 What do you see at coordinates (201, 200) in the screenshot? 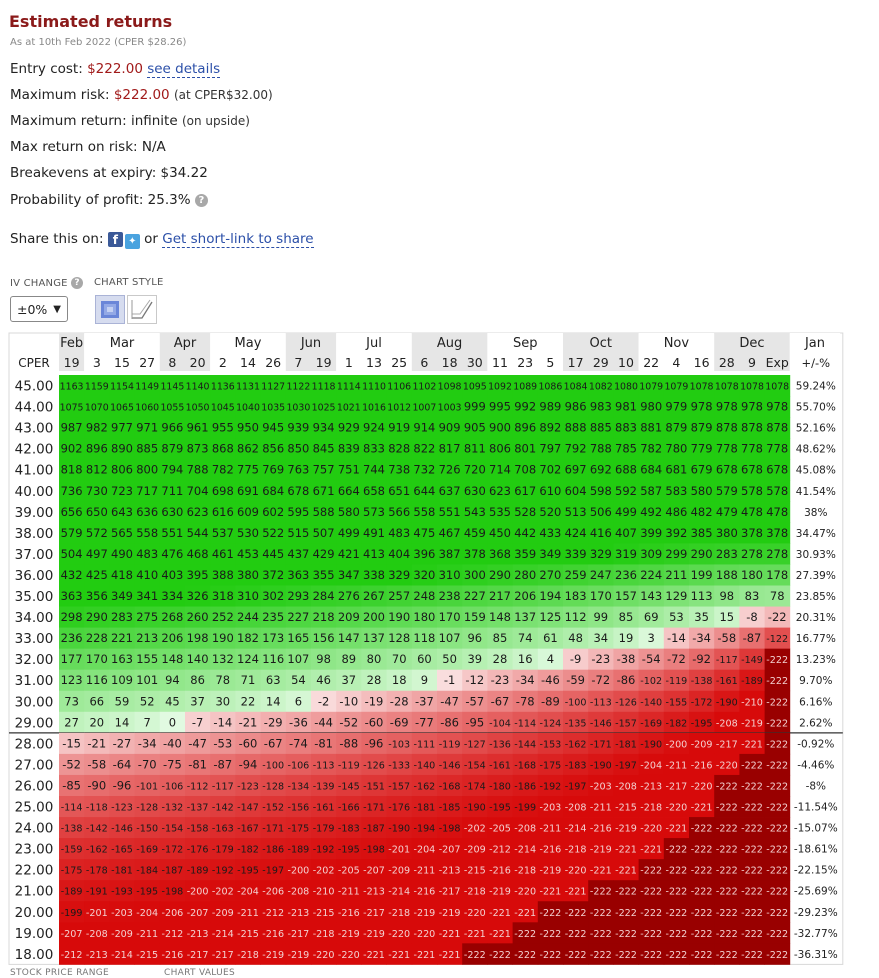
I see `help-icon: ?` at bounding box center [201, 200].